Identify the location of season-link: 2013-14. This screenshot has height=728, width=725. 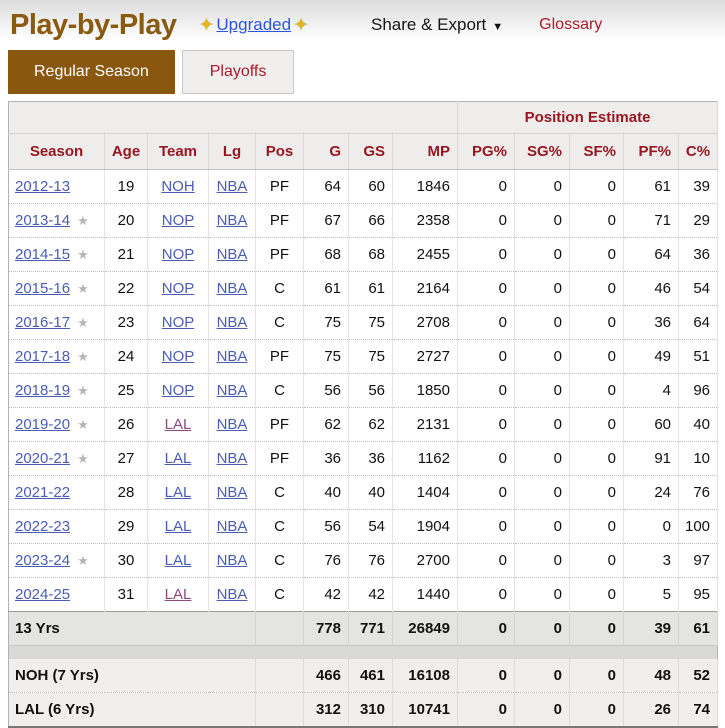
(43, 220).